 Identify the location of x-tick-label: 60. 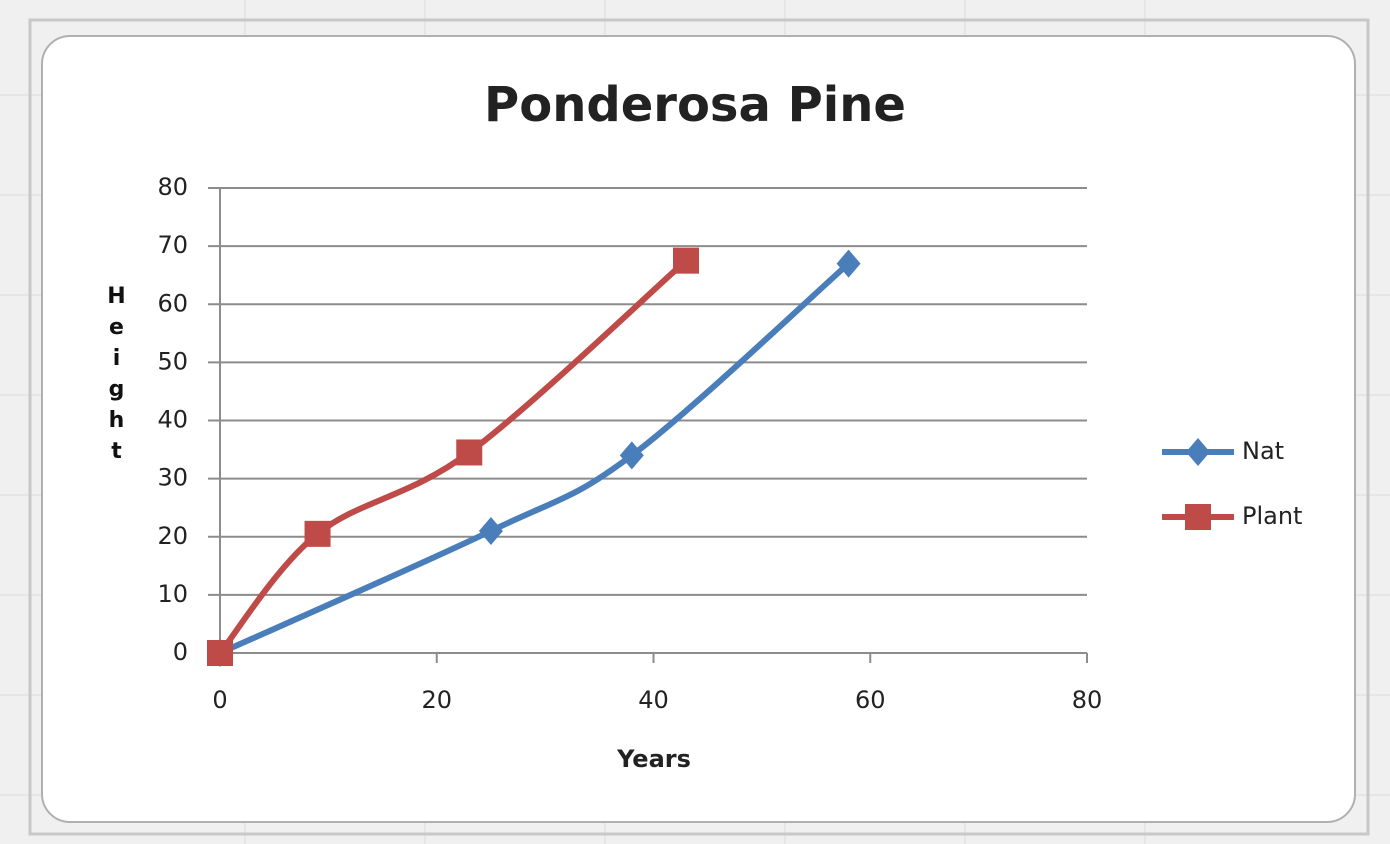
(870, 700).